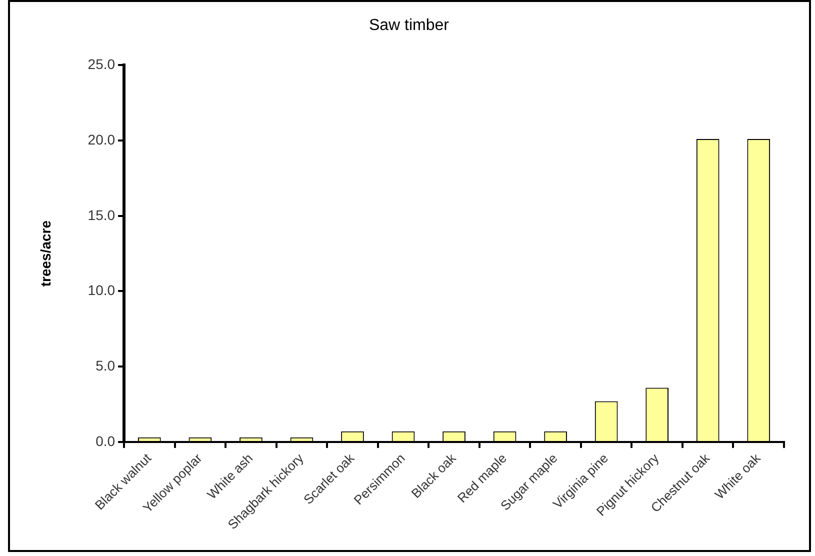  I want to click on y-axis-title: trees/acre, so click(45, 253).